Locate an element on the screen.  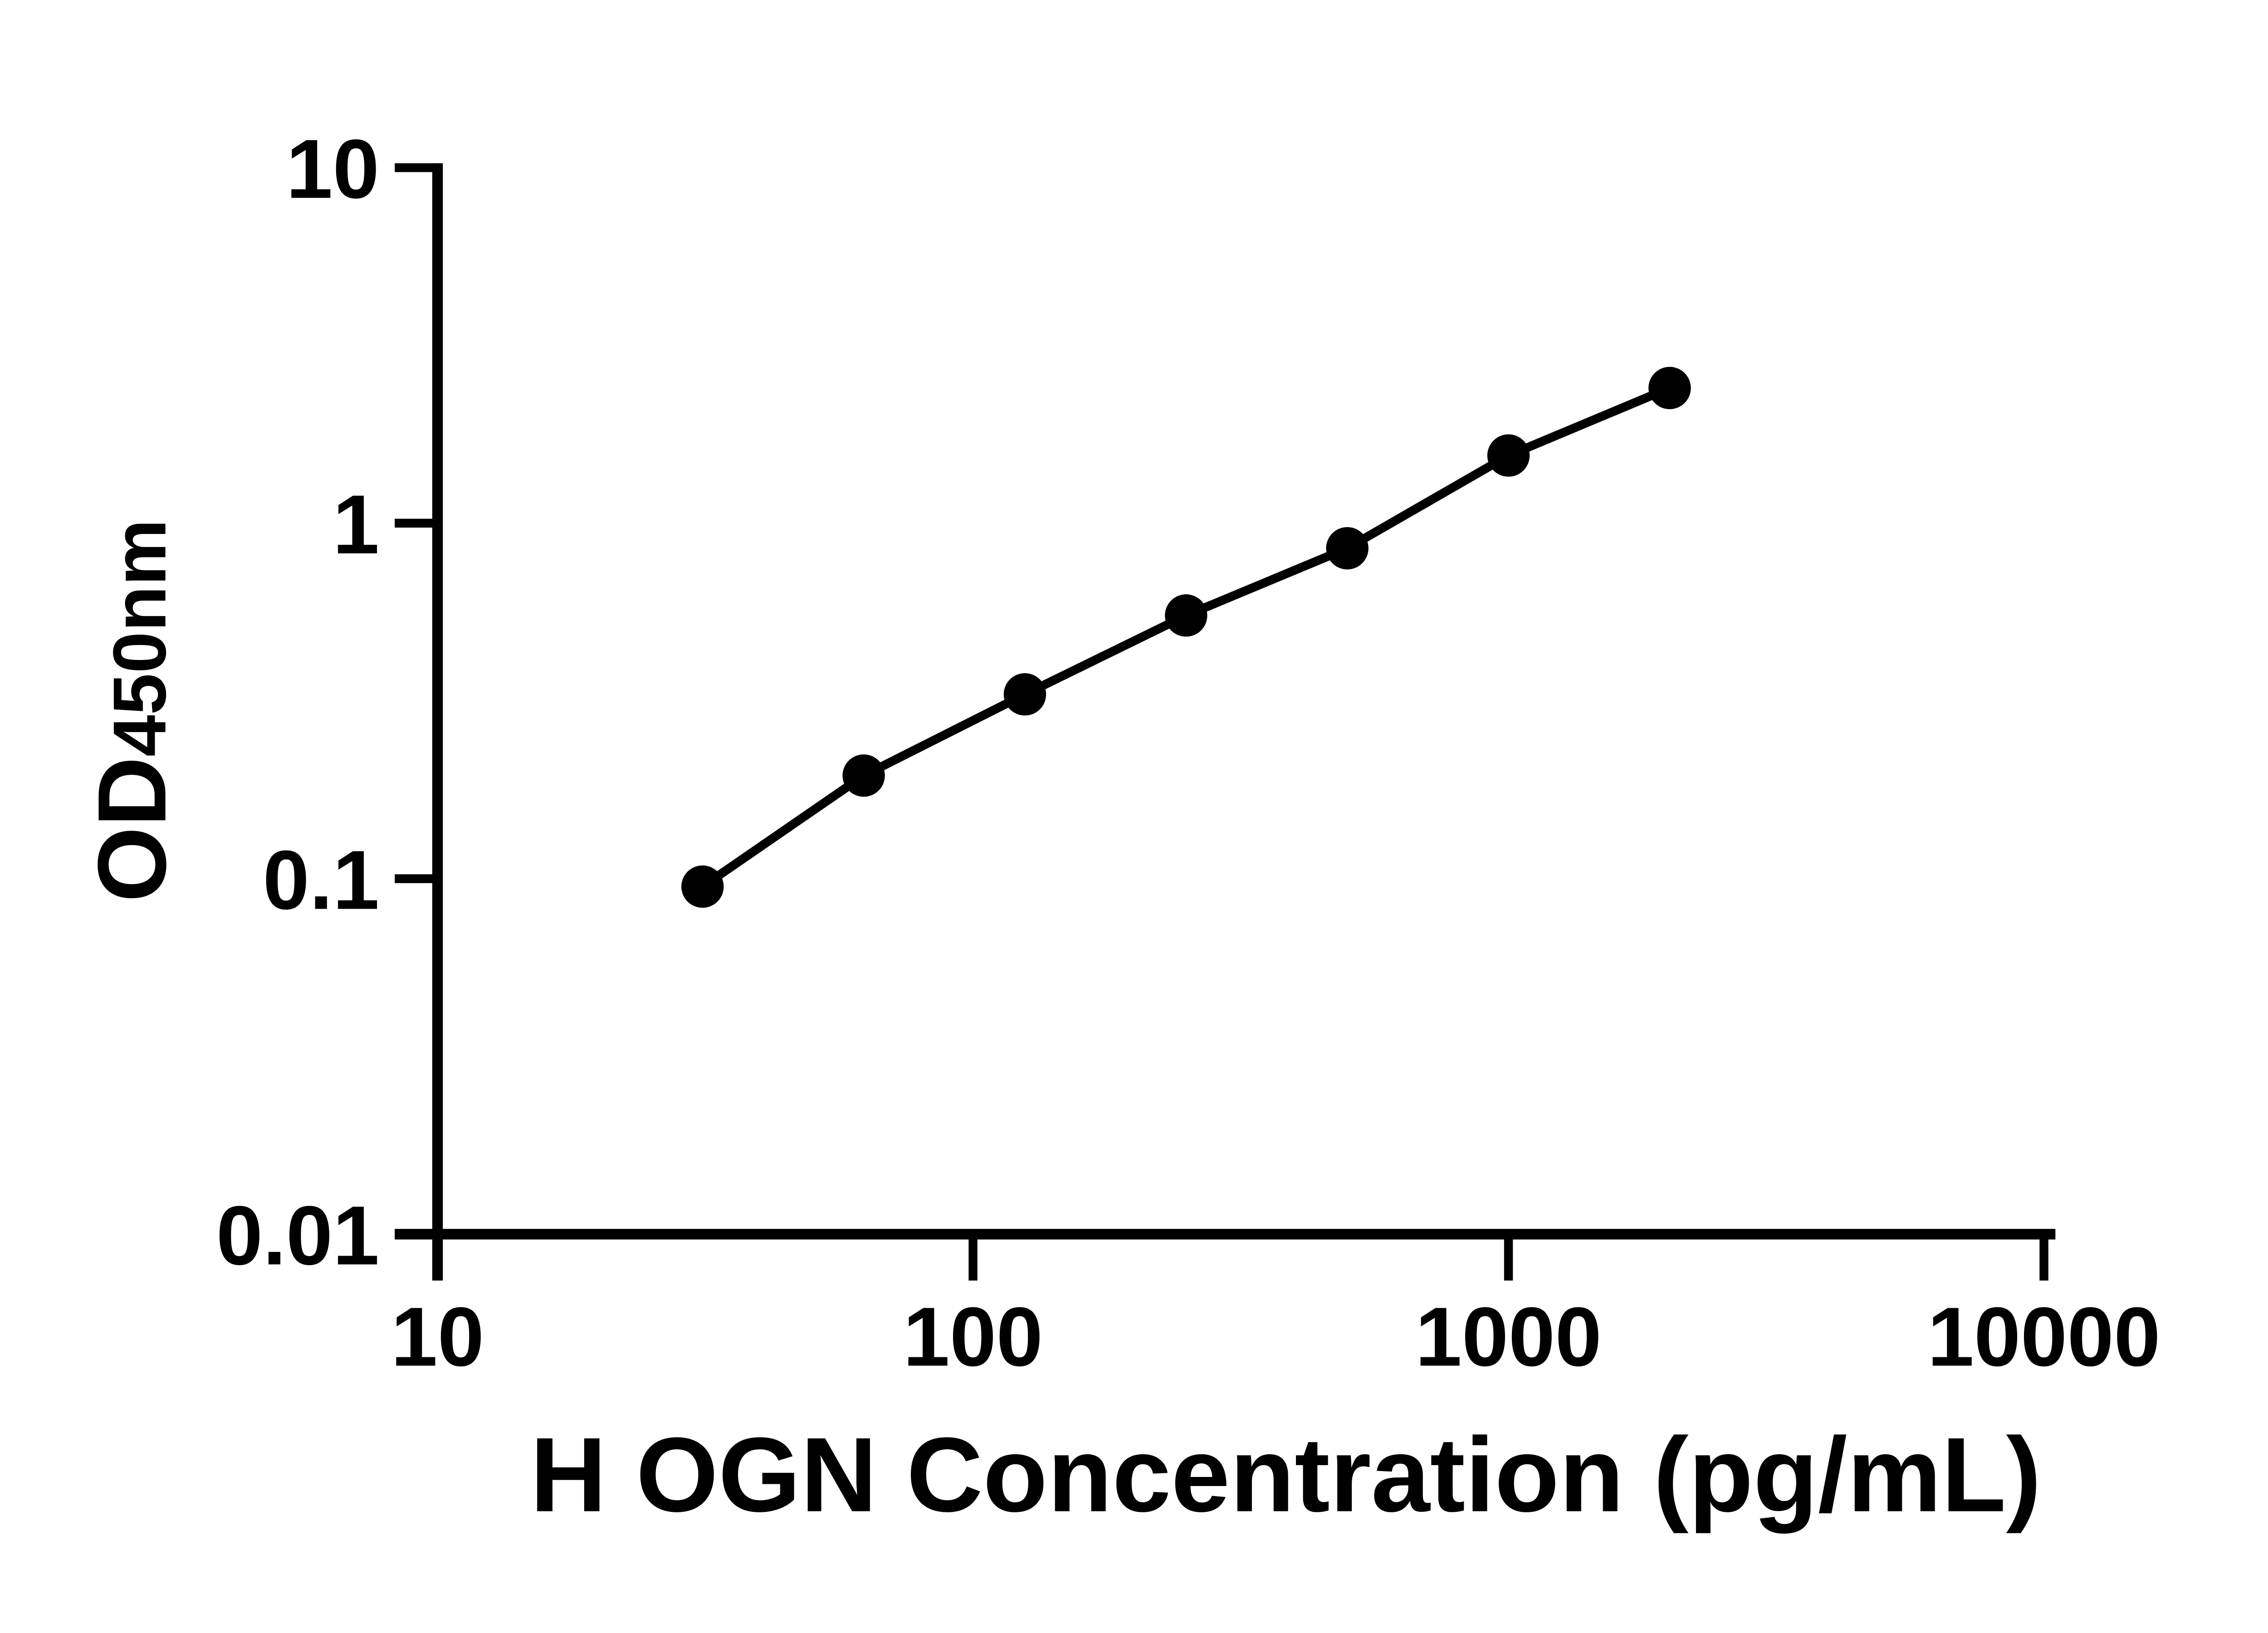
y-tick-label: 0.01 is located at coordinates (298, 1235).